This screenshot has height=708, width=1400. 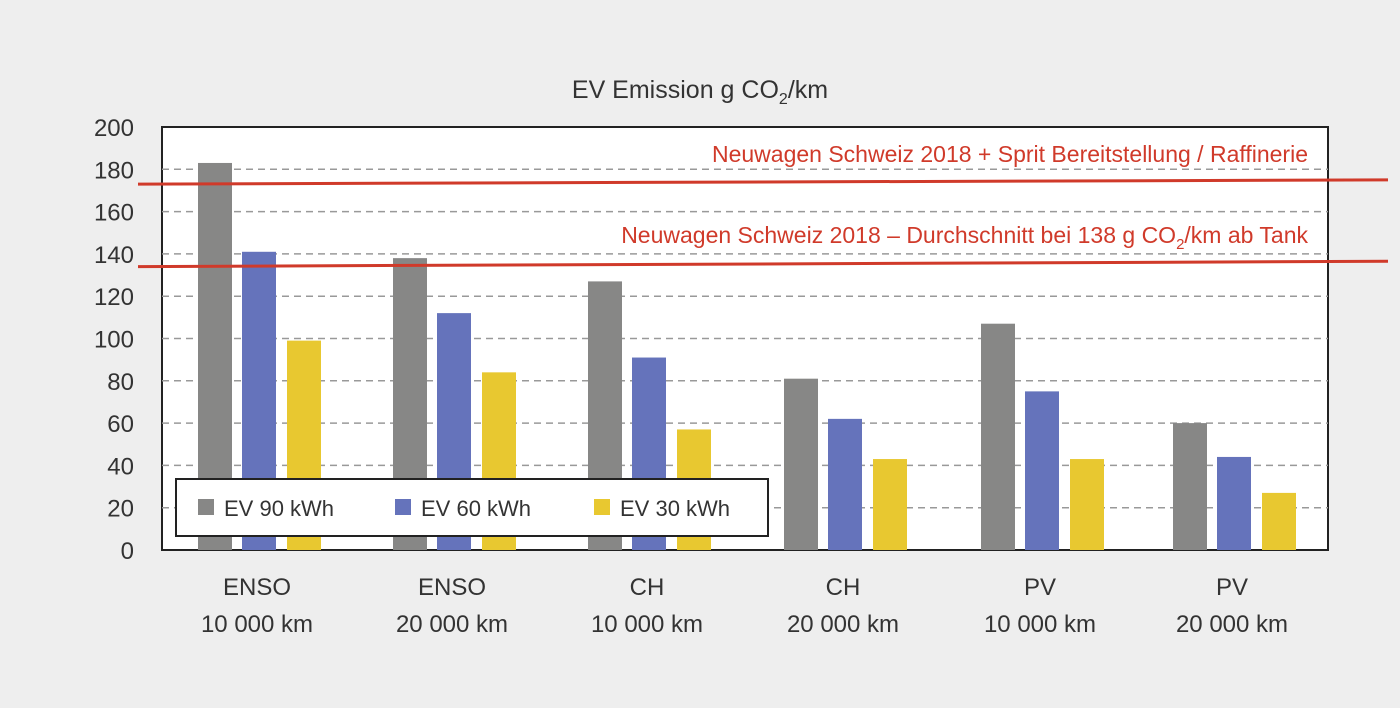 What do you see at coordinates (700, 92) in the screenshot?
I see `chart-title: EV Emission g CO2/km` at bounding box center [700, 92].